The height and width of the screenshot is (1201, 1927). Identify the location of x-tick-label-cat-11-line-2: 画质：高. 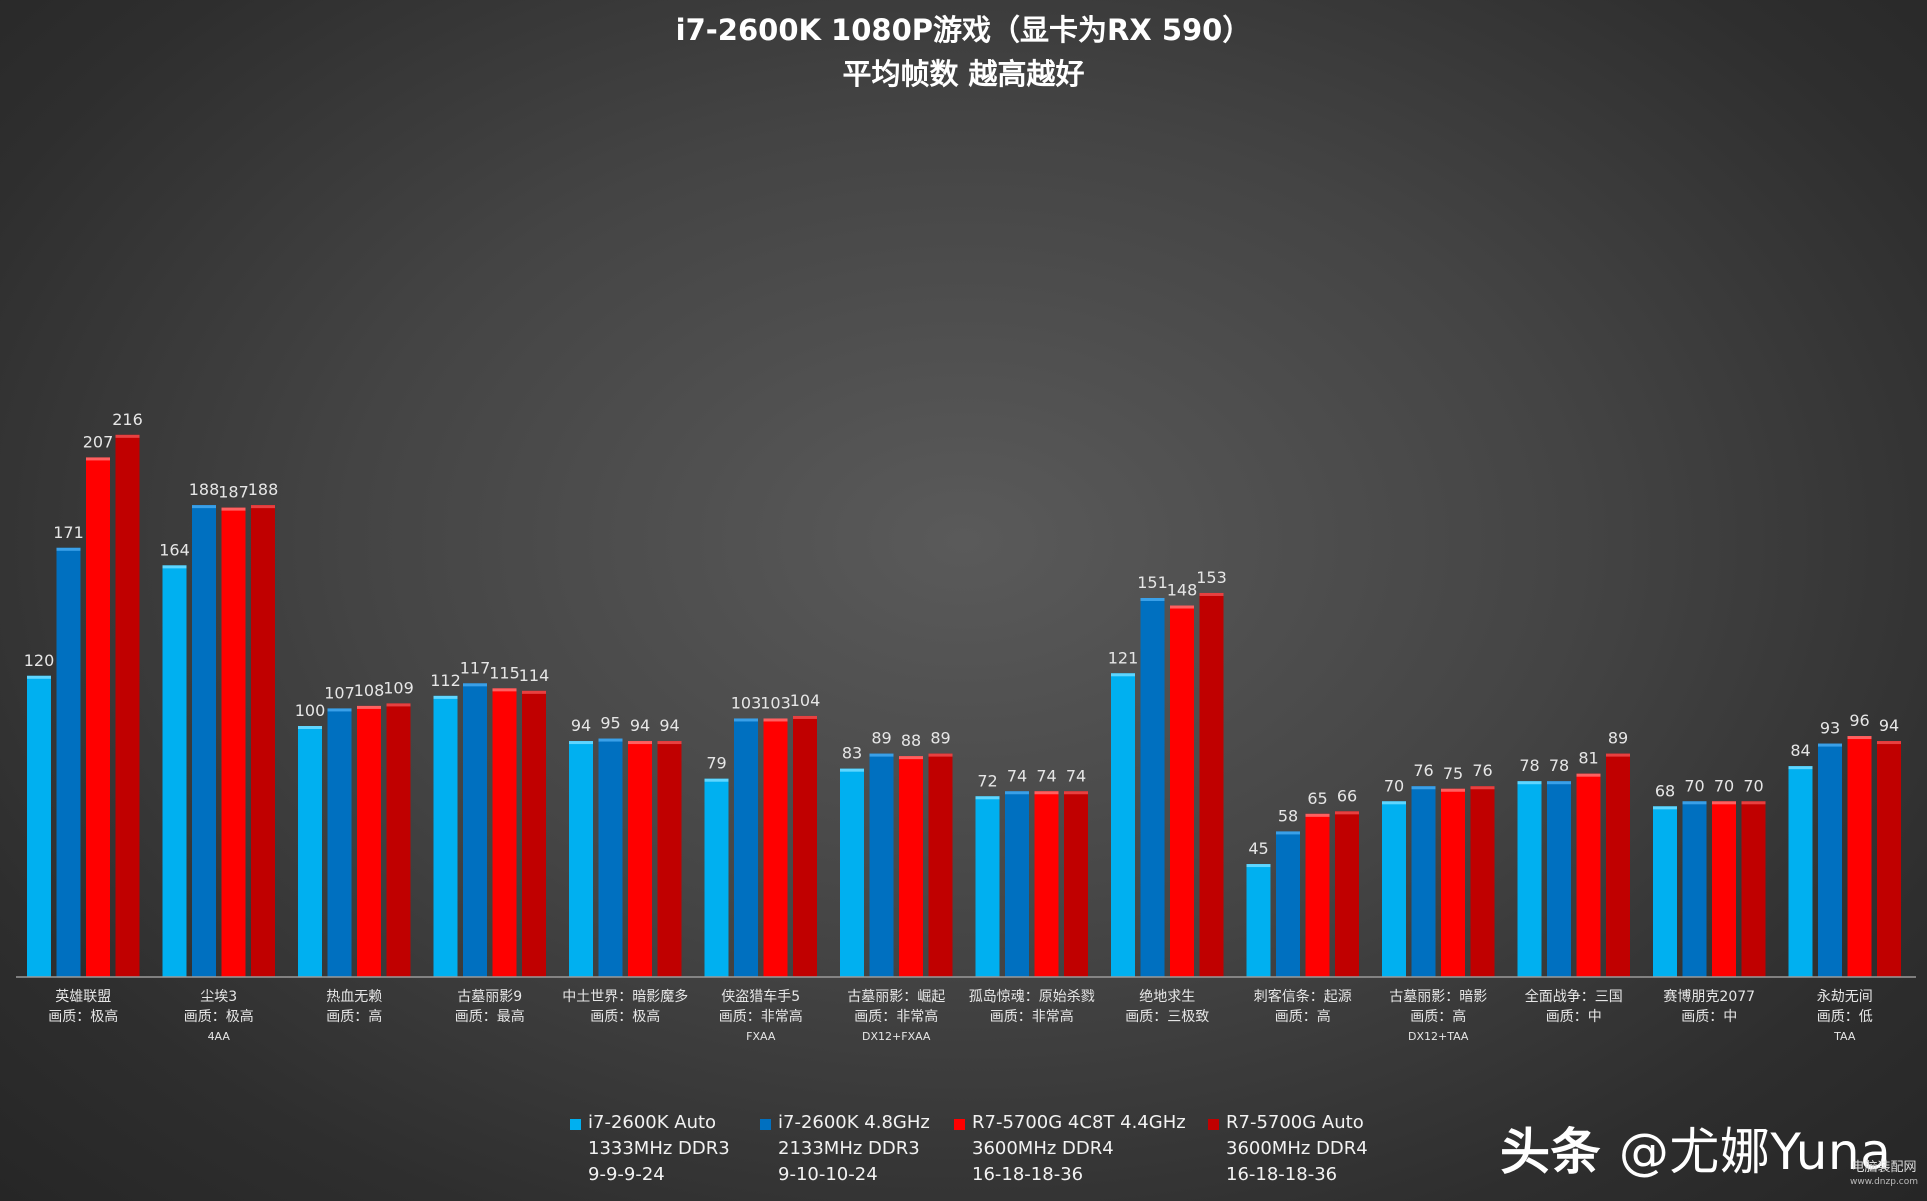
(1438, 1016).